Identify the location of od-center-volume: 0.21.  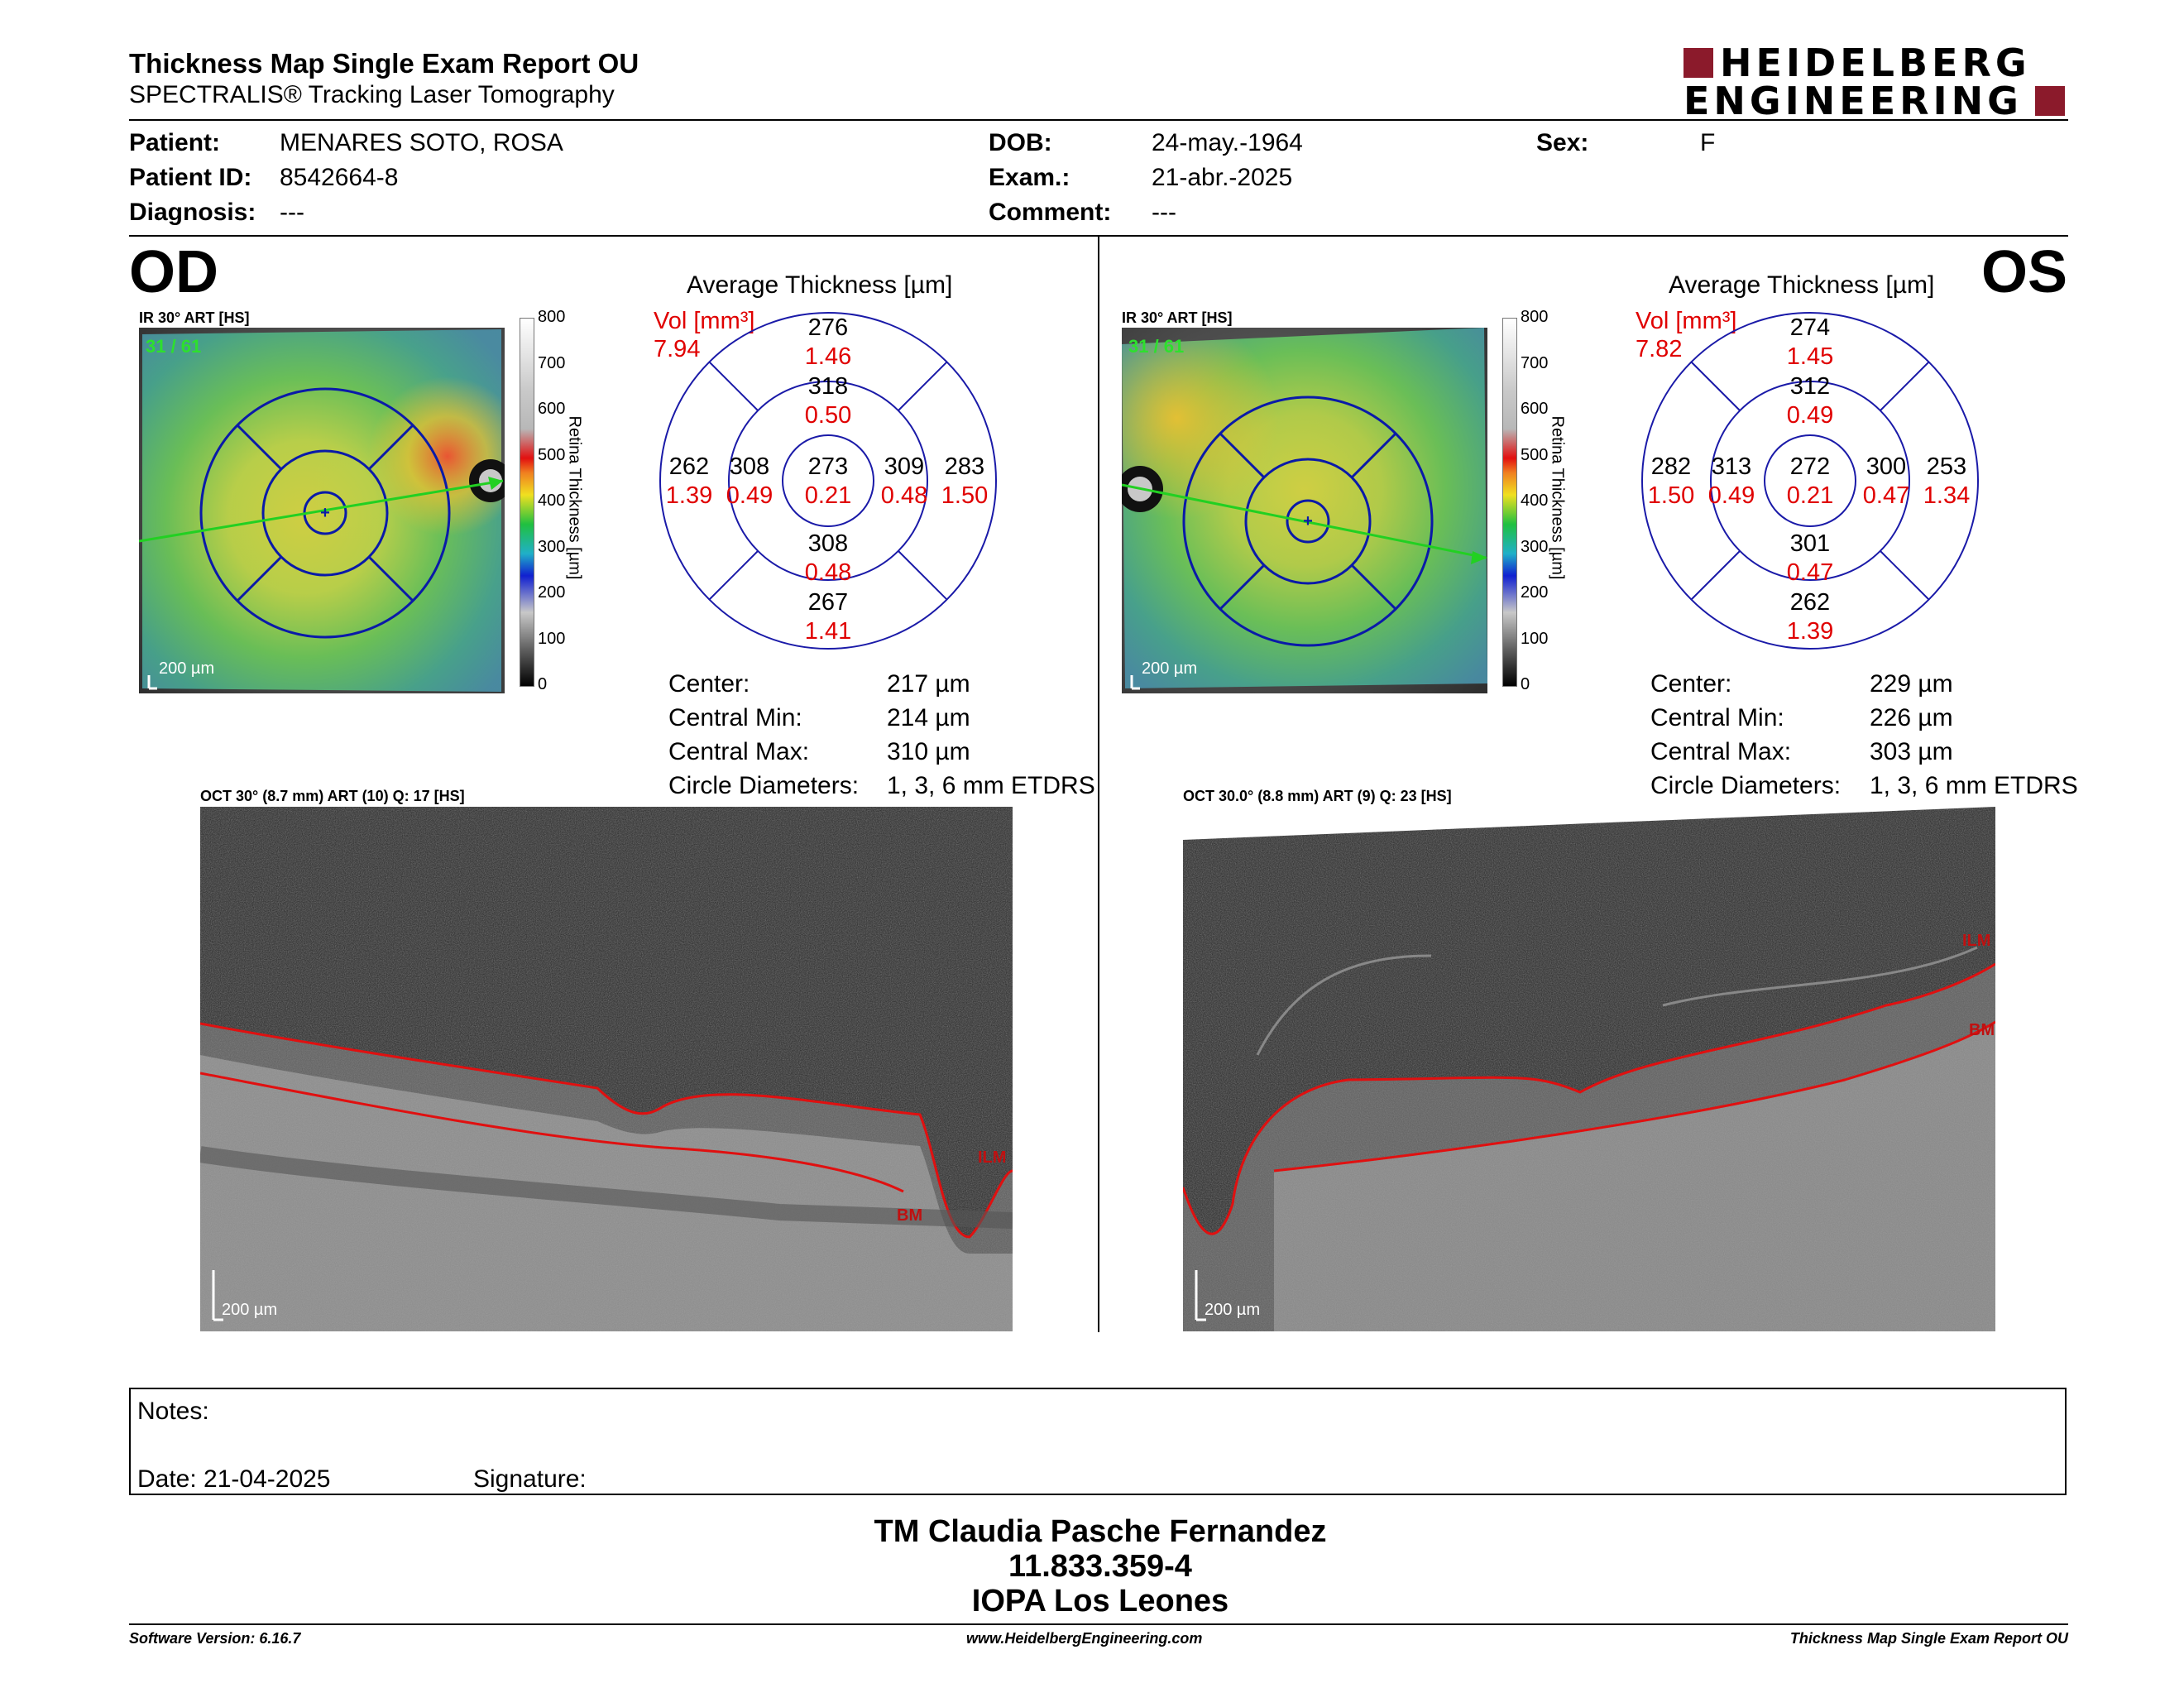
(828, 495).